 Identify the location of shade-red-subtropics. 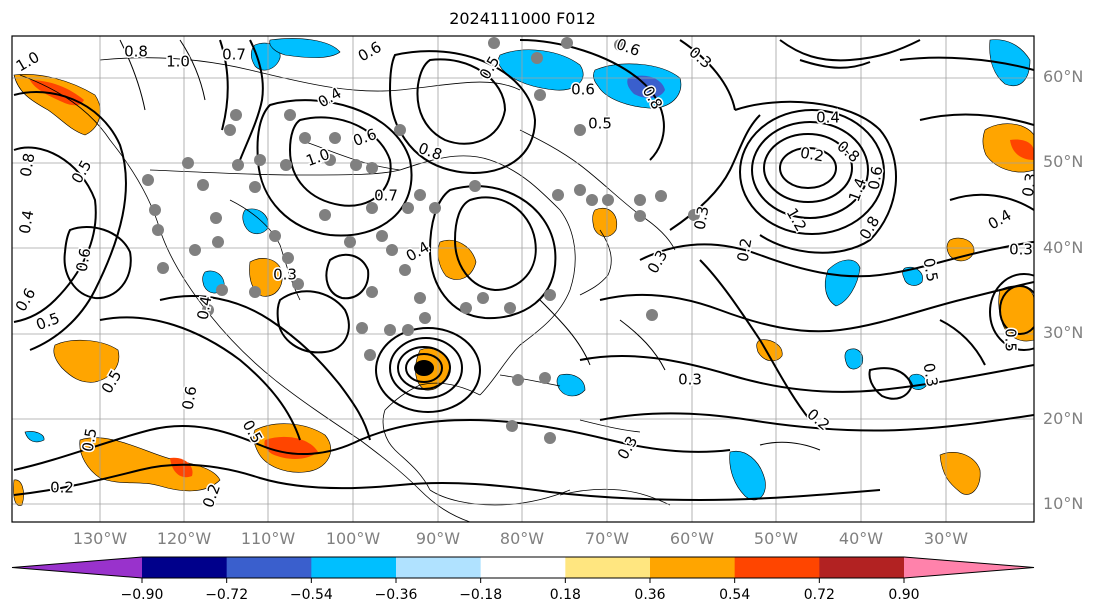
(181, 467).